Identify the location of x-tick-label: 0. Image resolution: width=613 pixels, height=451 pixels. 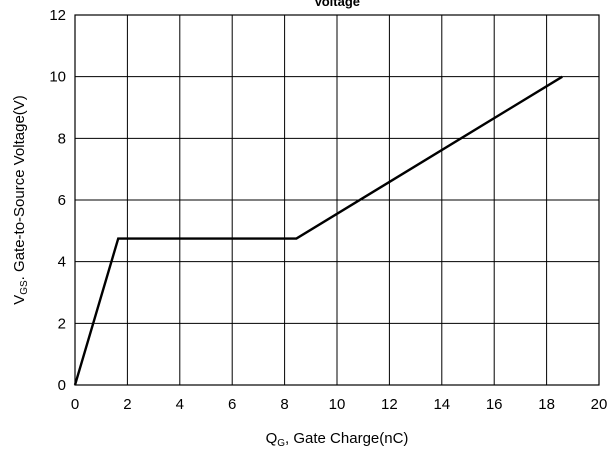
(75, 404).